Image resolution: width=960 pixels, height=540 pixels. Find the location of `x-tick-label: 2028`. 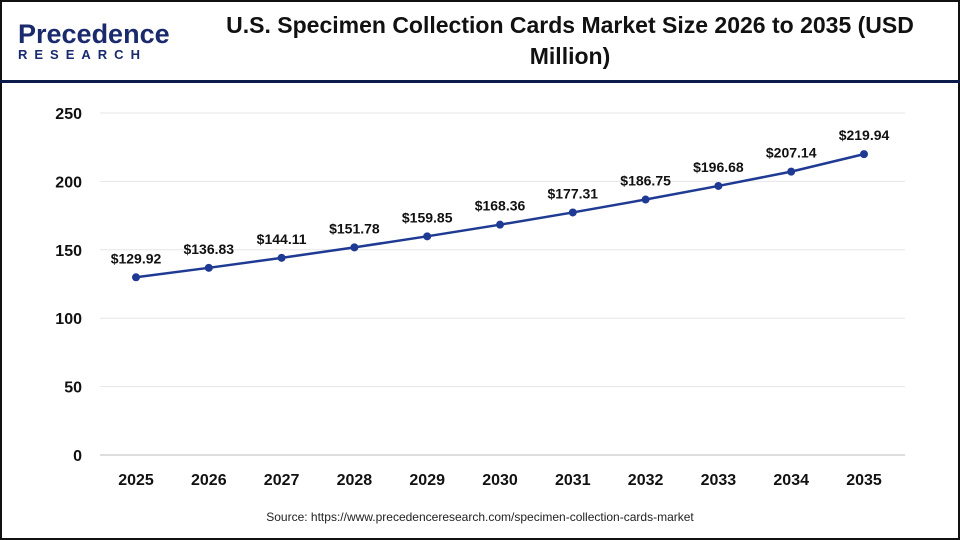

x-tick-label: 2028 is located at coordinates (355, 480).